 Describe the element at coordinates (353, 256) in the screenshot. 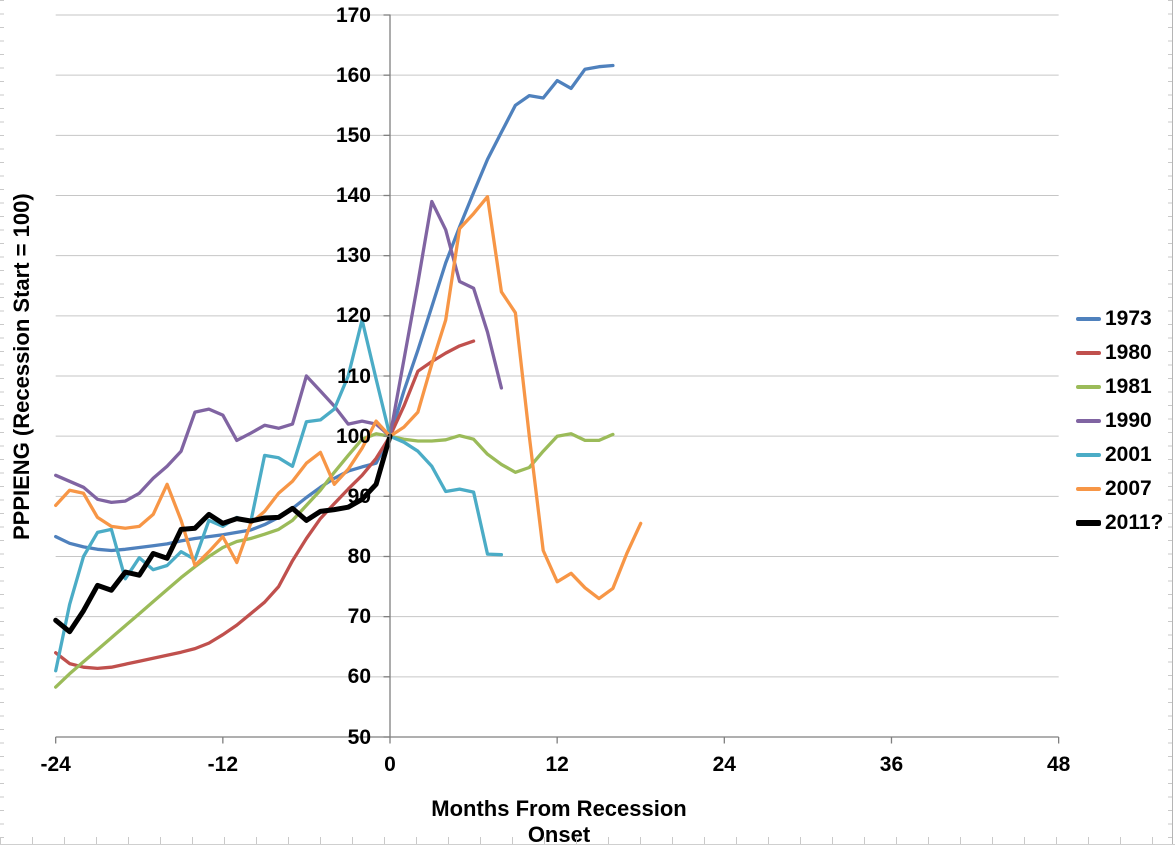

I see `y-tick-label: 130` at that location.